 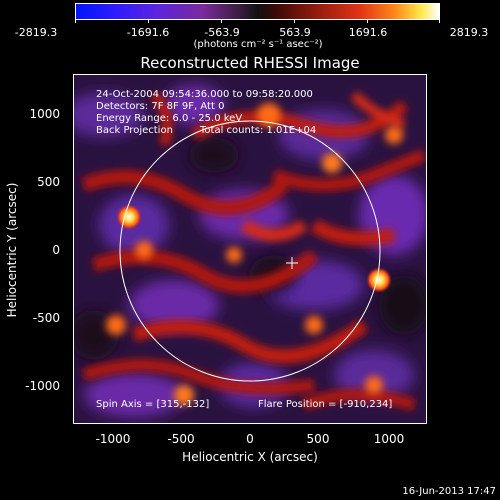 I want to click on flare-source-west, so click(x=379, y=280).